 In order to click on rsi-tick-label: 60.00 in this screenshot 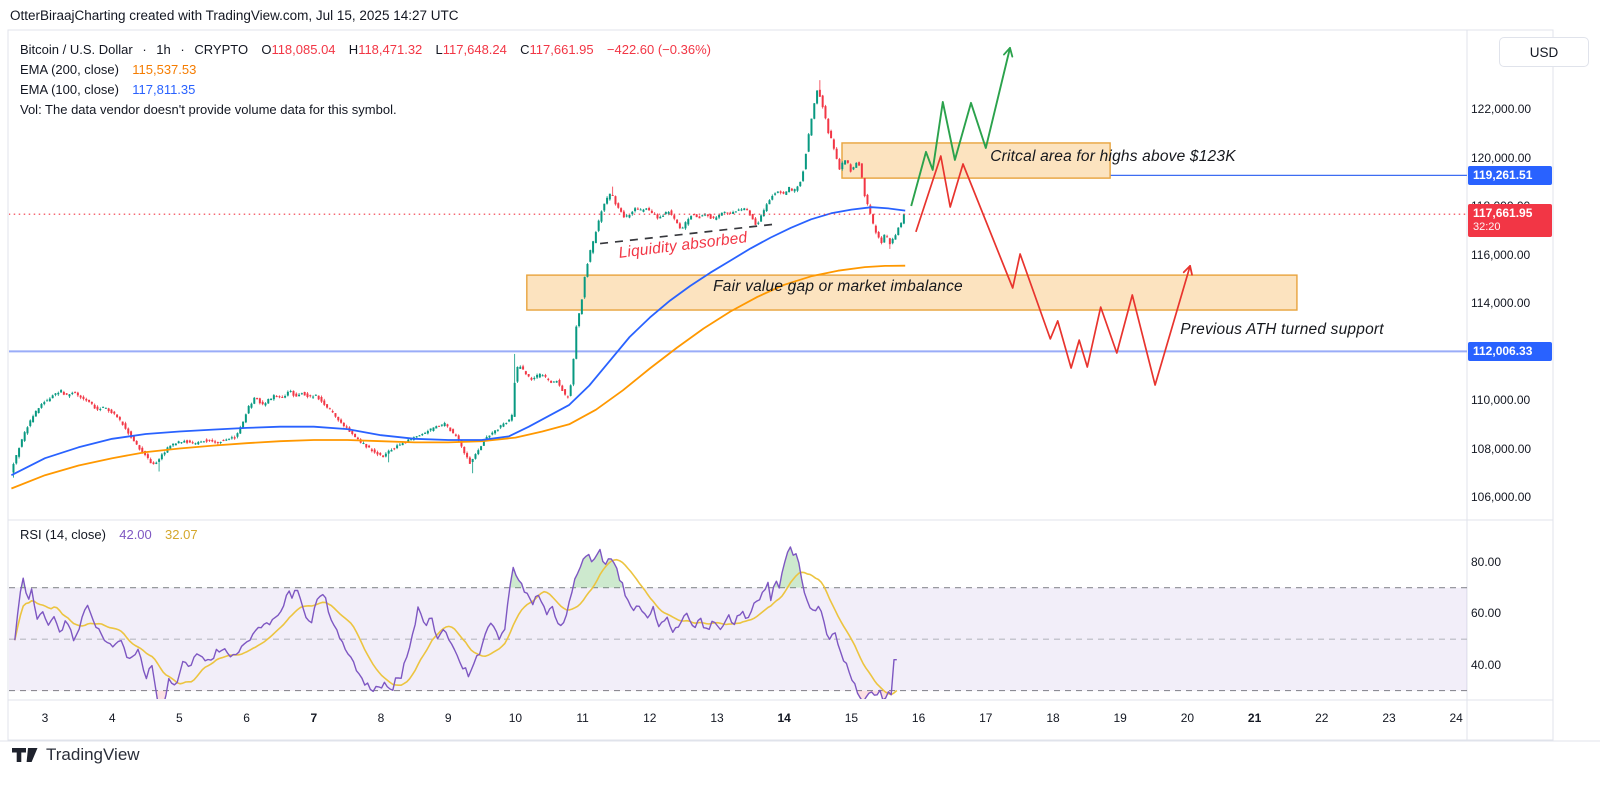, I will do `click(1486, 613)`.